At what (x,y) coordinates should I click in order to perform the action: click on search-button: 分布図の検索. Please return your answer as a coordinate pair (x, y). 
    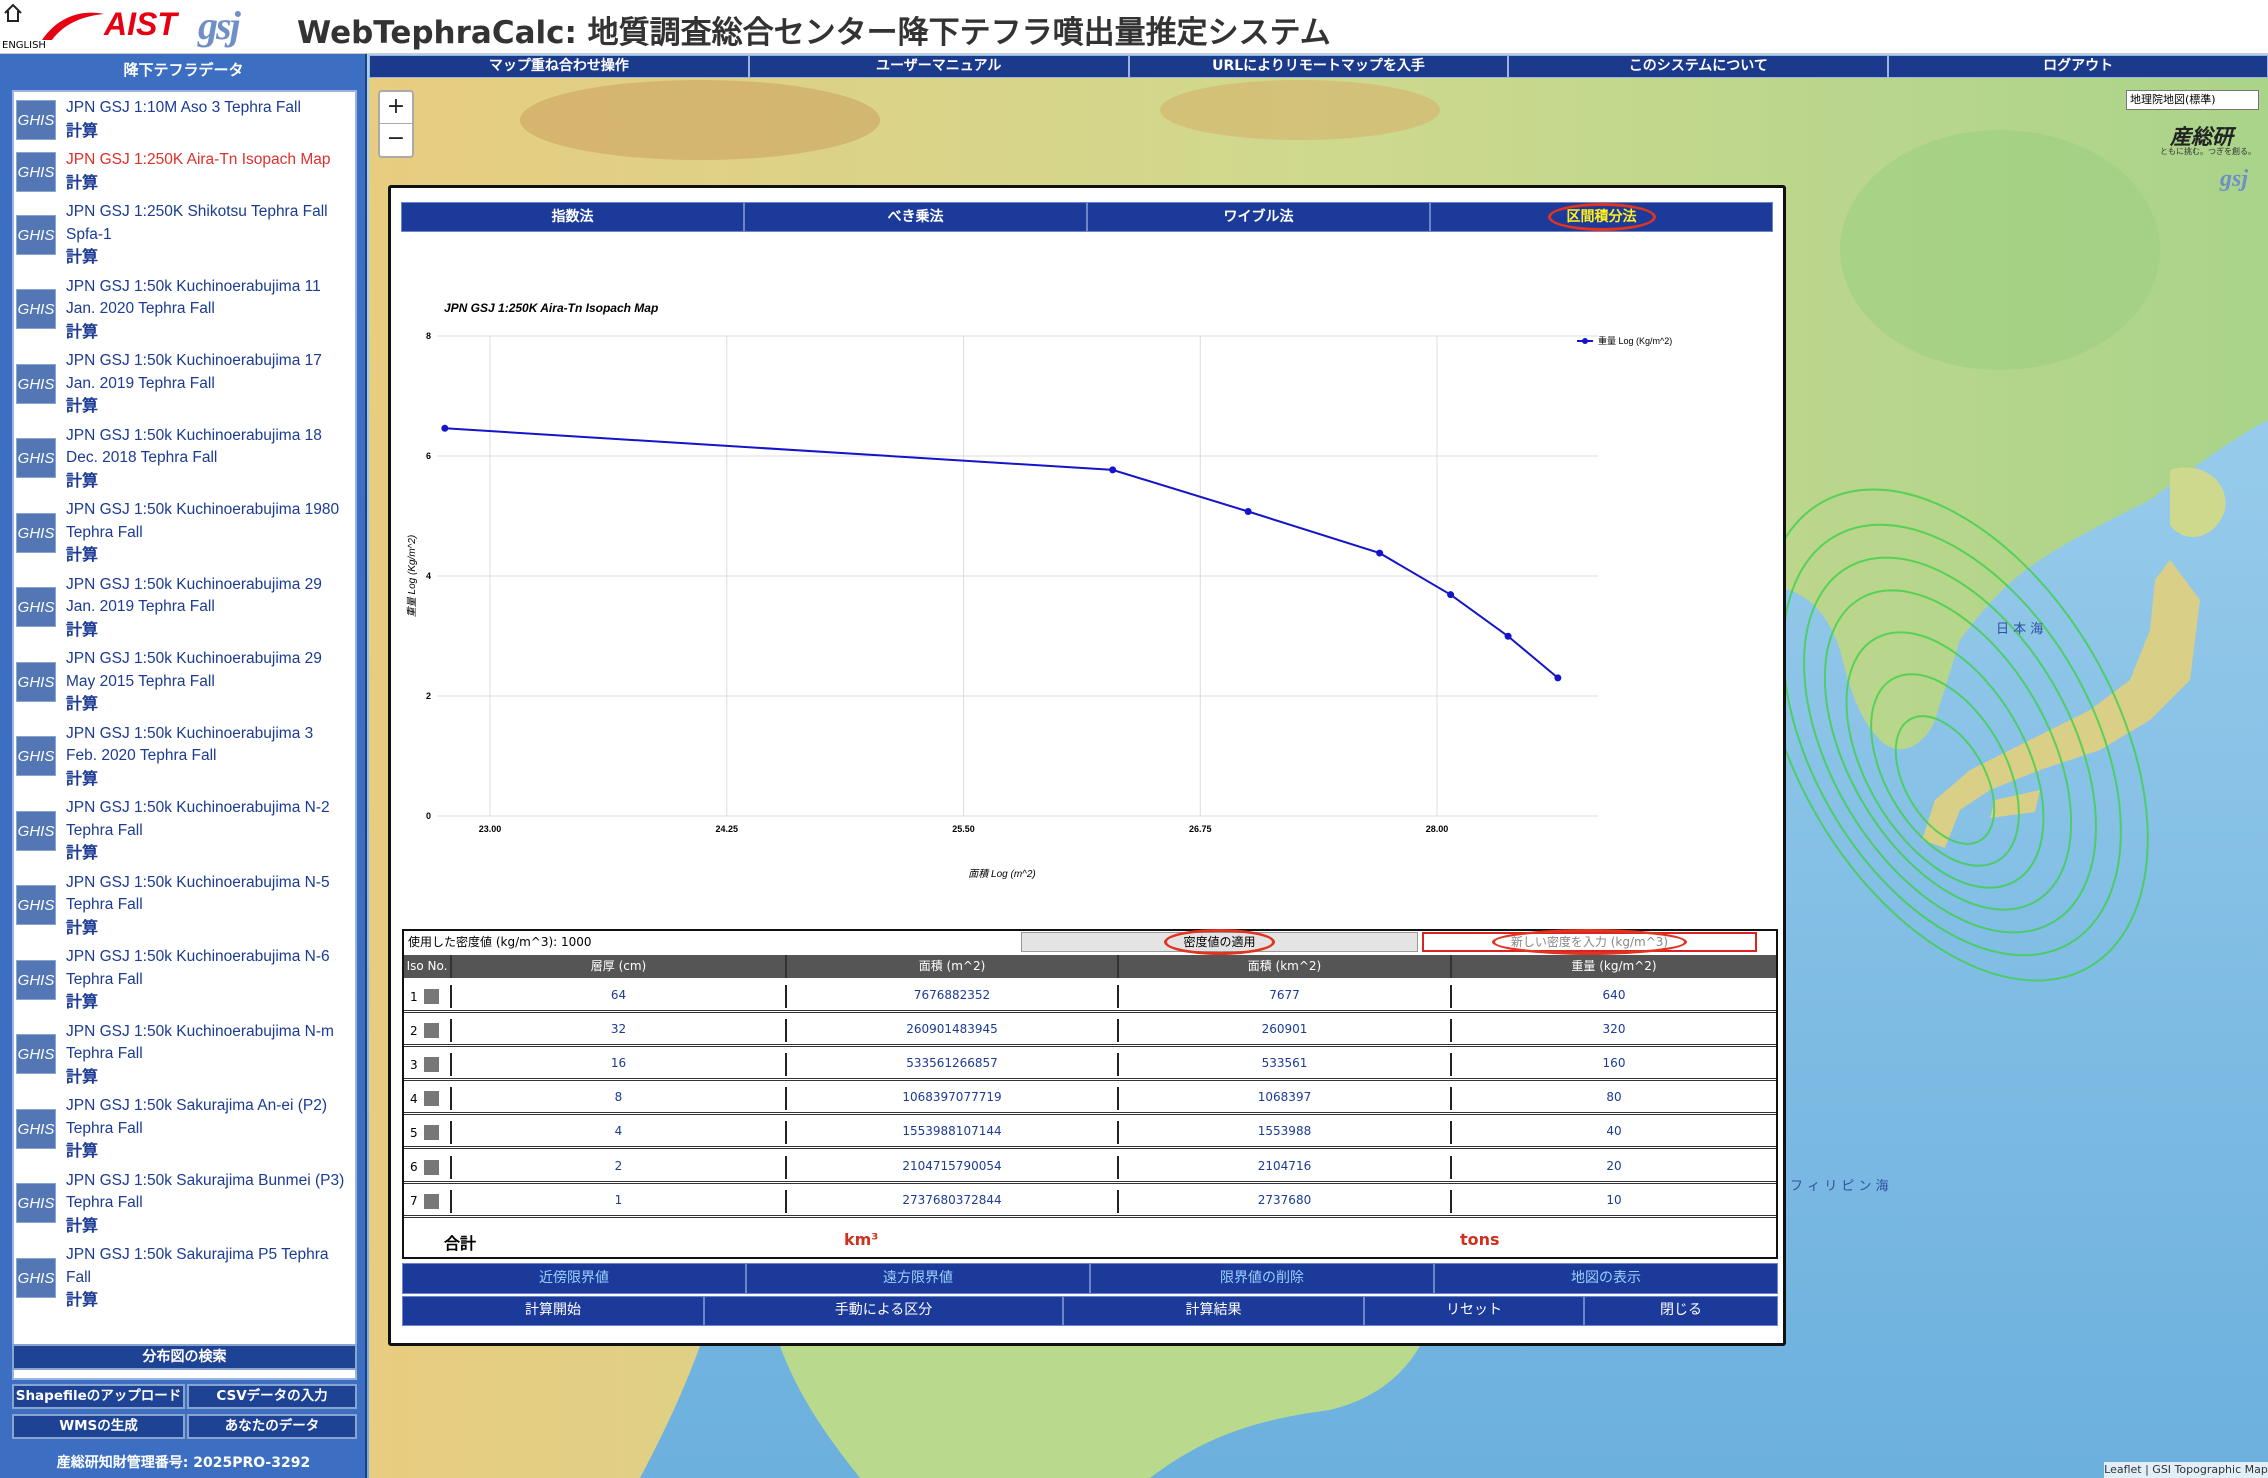
    Looking at the image, I should click on (184, 1357).